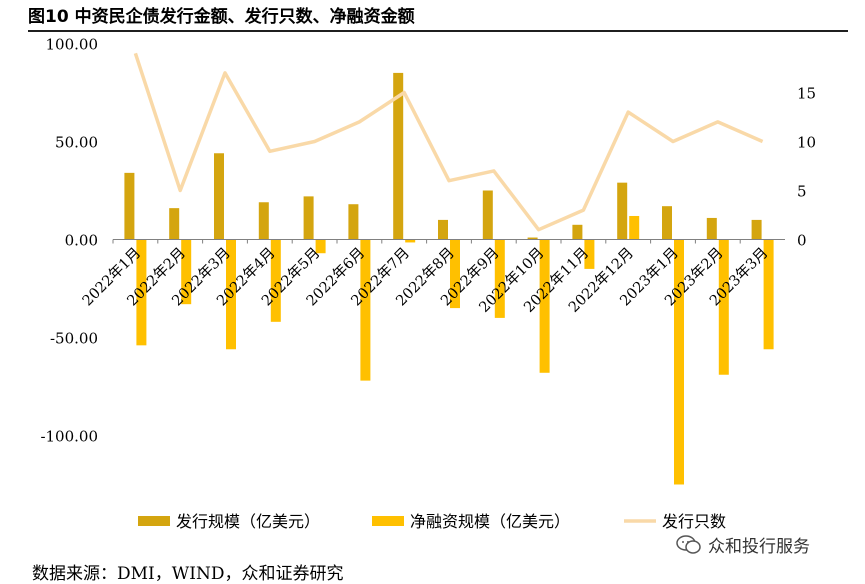  Describe the element at coordinates (248, 521) in the screenshot. I see `legend-label: 发行规模（亿美元）` at that location.